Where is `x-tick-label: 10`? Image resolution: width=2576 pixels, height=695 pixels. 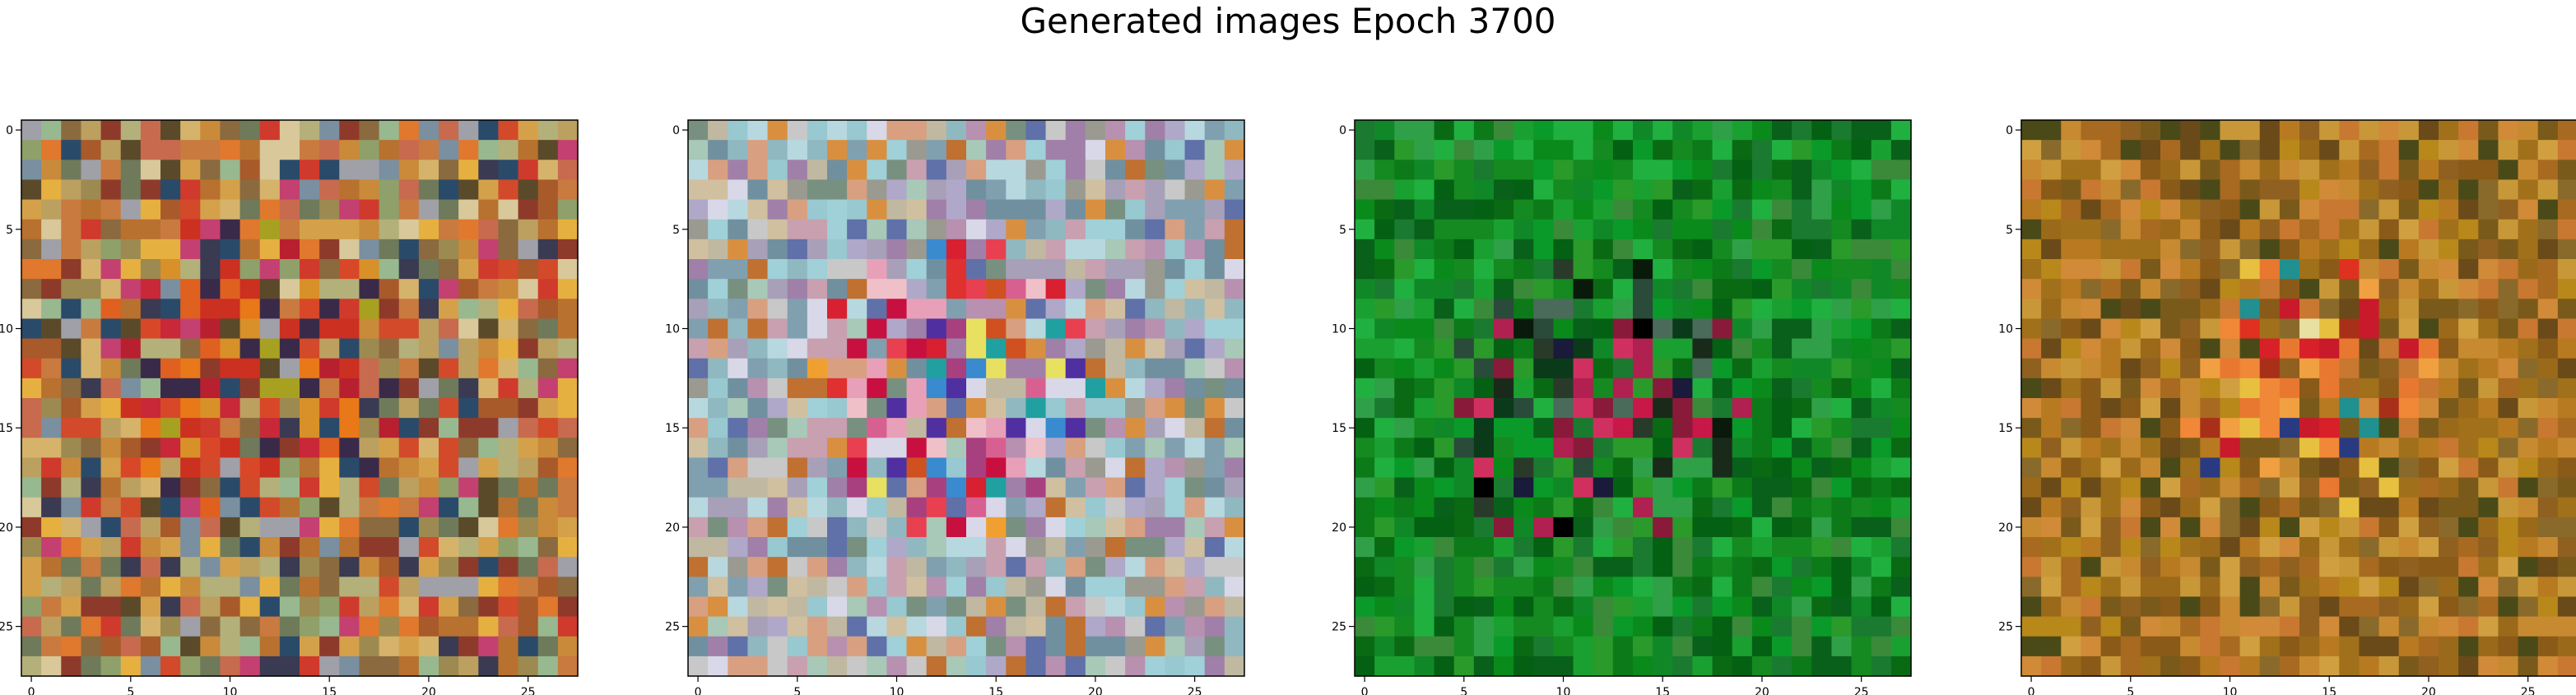
x-tick-label: 10 is located at coordinates (230, 690).